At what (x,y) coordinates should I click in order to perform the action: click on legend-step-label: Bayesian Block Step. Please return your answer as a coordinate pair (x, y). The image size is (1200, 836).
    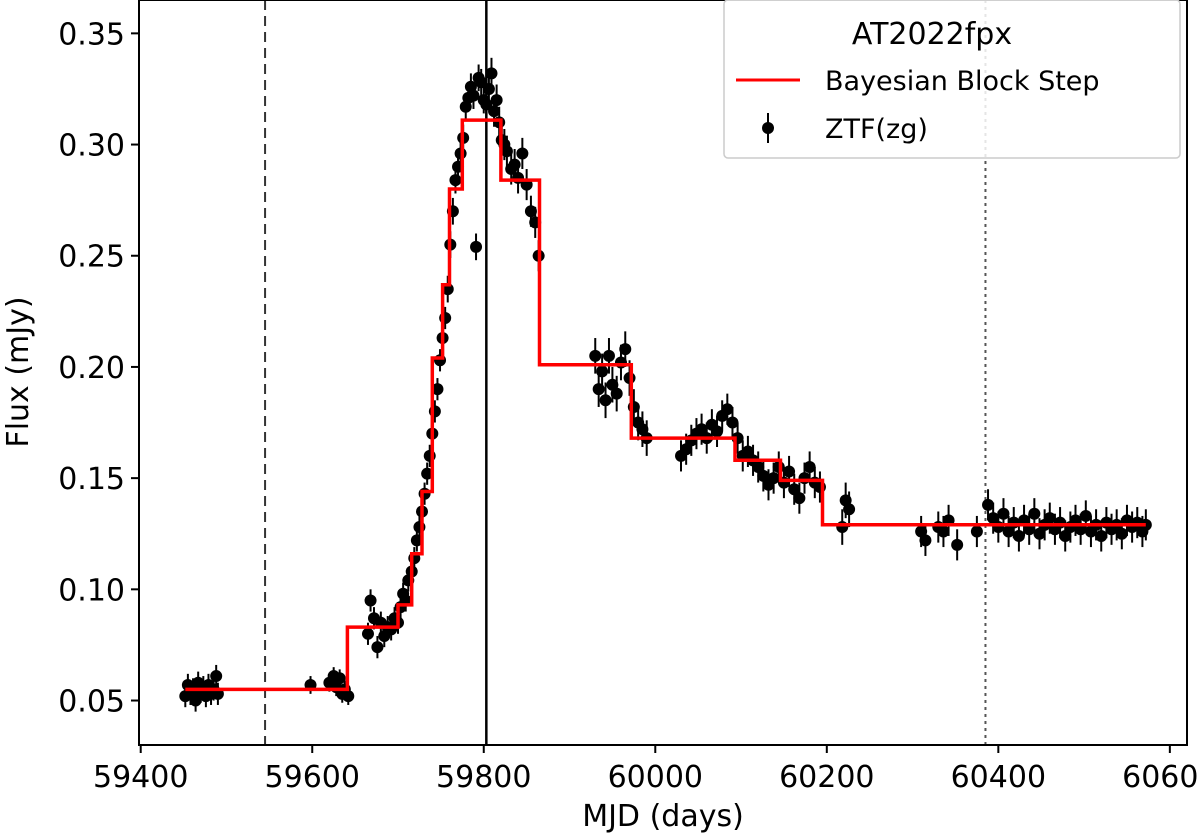
    Looking at the image, I should click on (962, 81).